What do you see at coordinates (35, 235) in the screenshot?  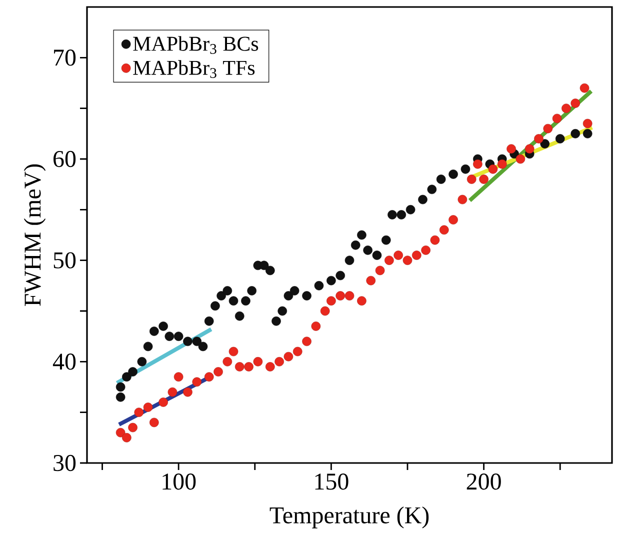 I see `y-axis-title: FWHM (meV)` at bounding box center [35, 235].